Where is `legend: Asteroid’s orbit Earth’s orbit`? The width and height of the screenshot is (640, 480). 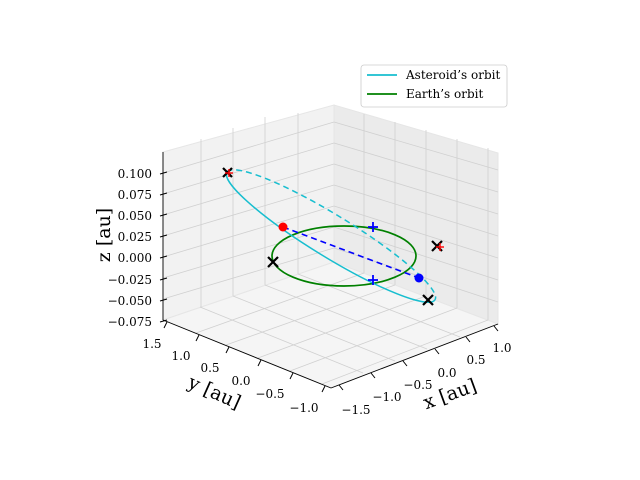 legend: Asteroid’s orbit Earth’s orbit is located at coordinates (434, 86).